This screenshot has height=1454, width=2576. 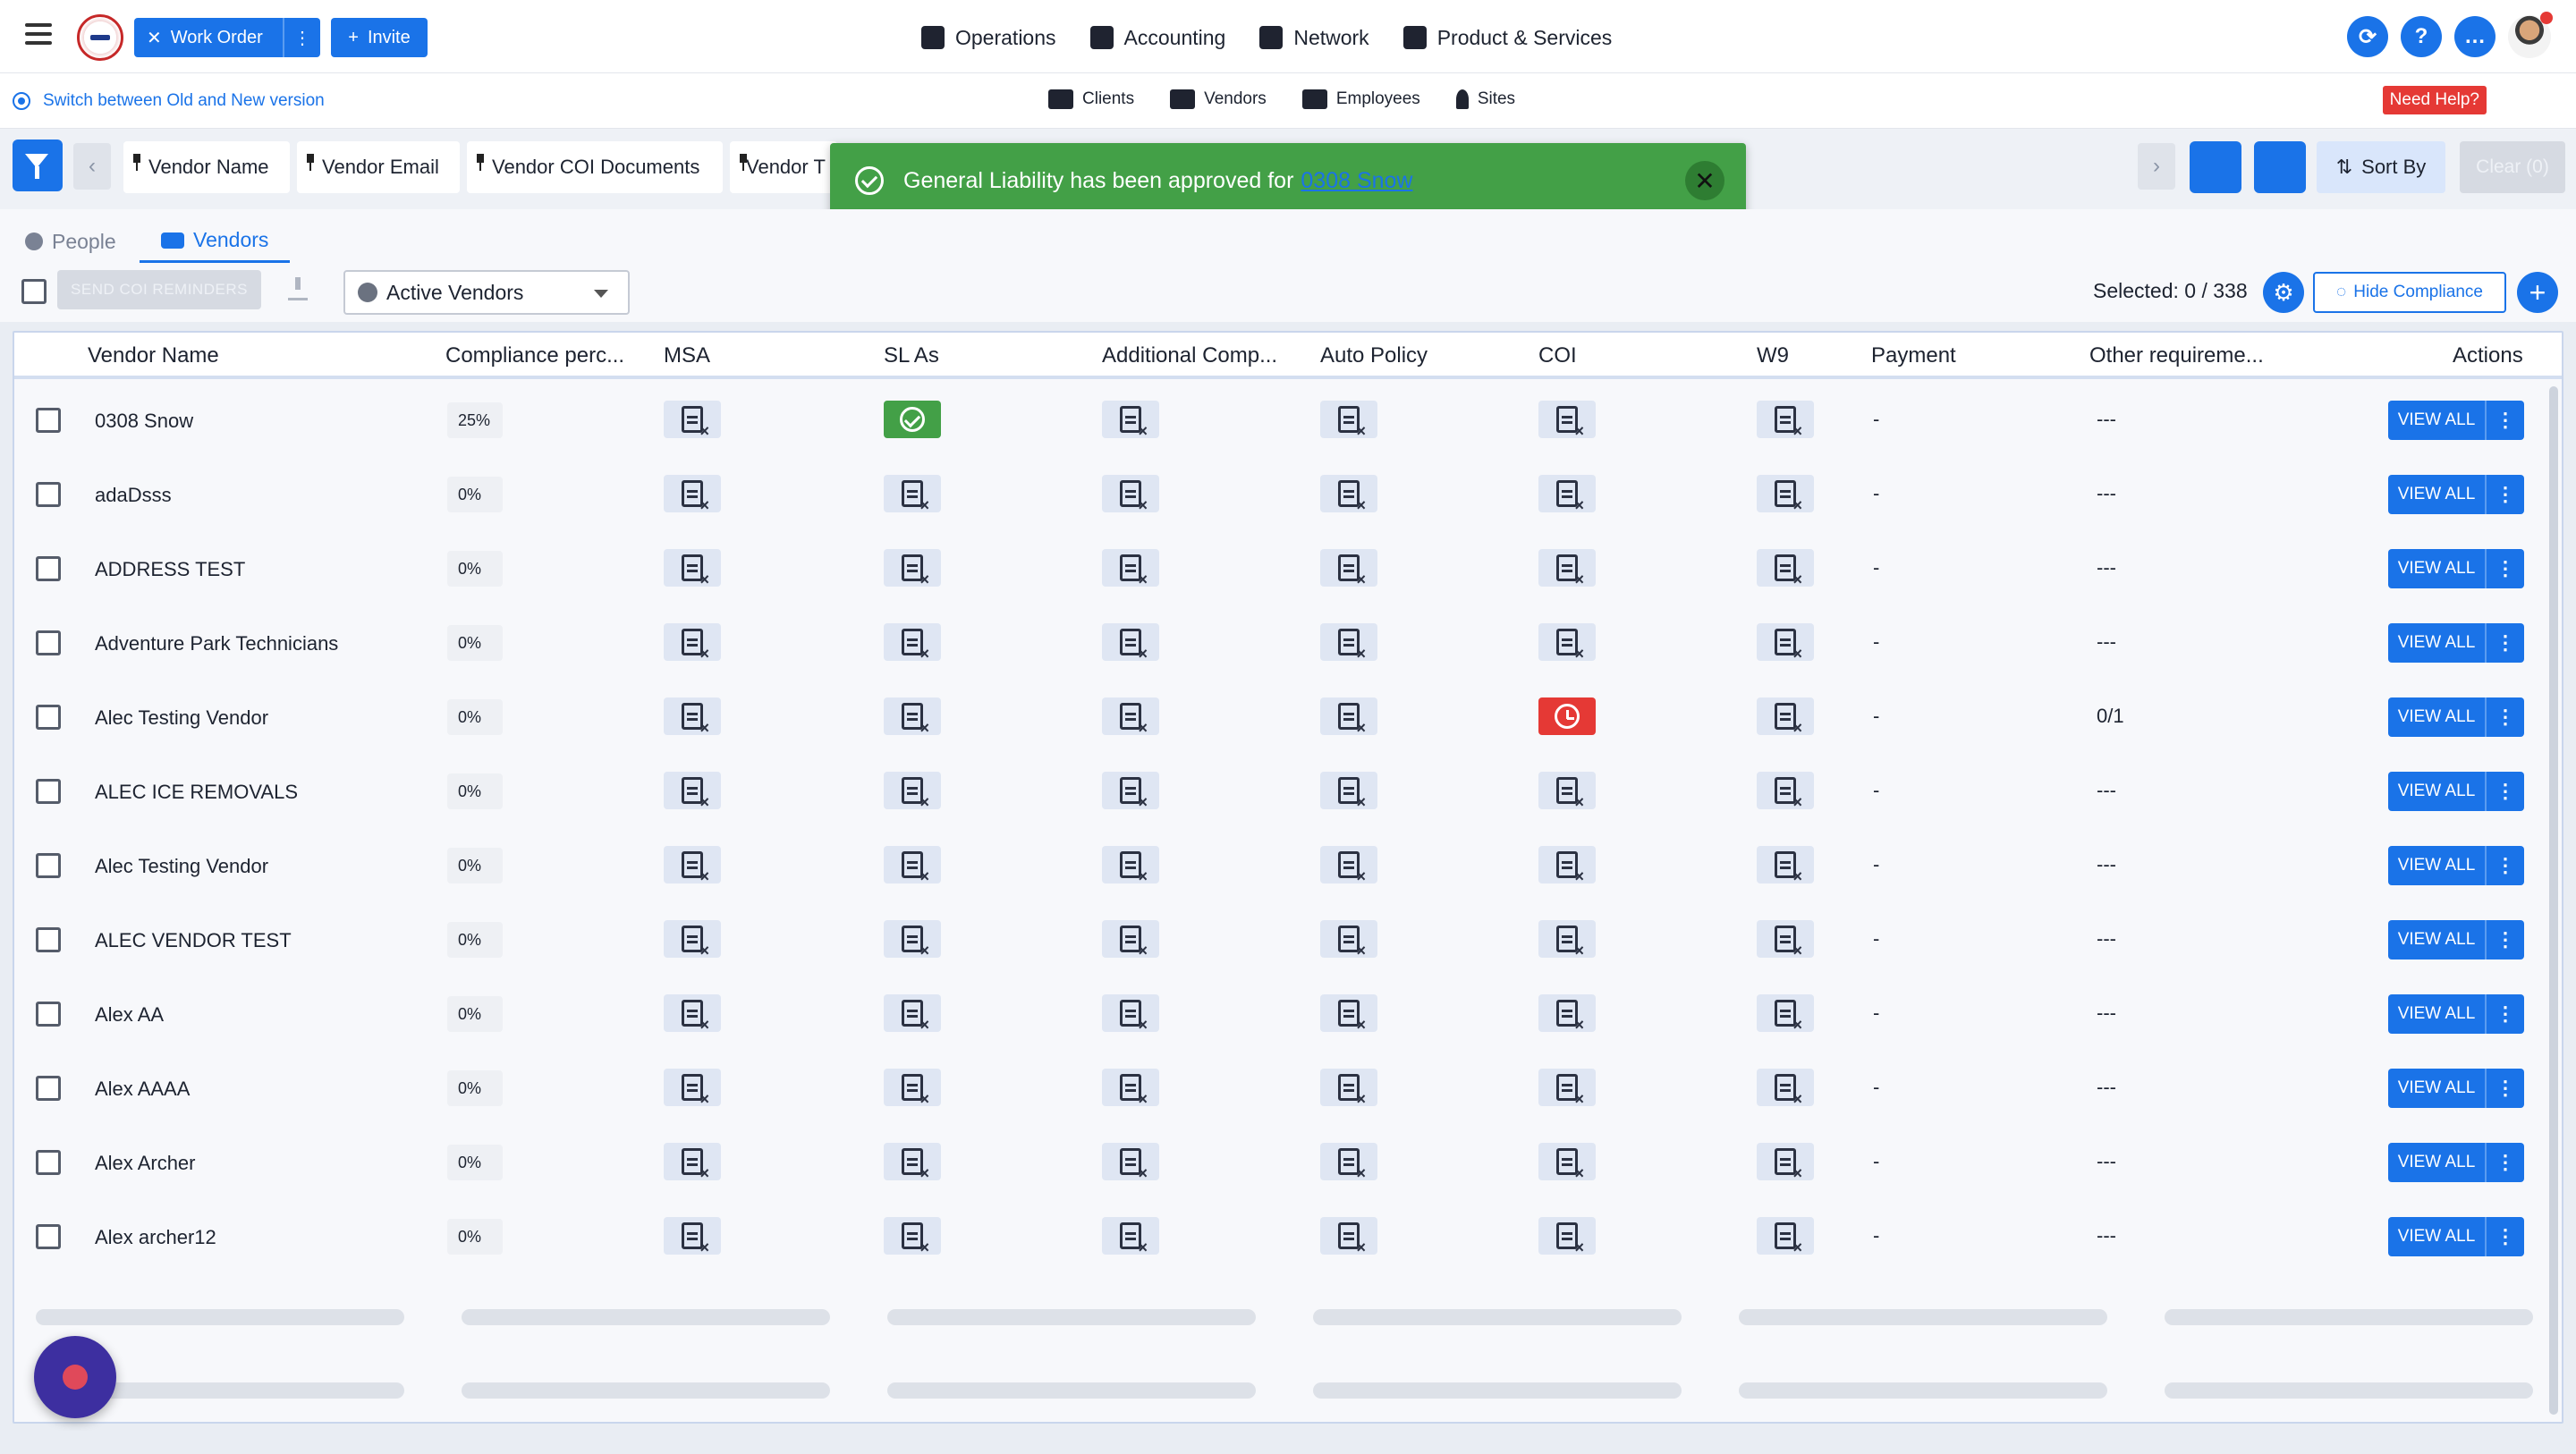 What do you see at coordinates (170, 569) in the screenshot?
I see `vendor-name: ADDRESS TEST` at bounding box center [170, 569].